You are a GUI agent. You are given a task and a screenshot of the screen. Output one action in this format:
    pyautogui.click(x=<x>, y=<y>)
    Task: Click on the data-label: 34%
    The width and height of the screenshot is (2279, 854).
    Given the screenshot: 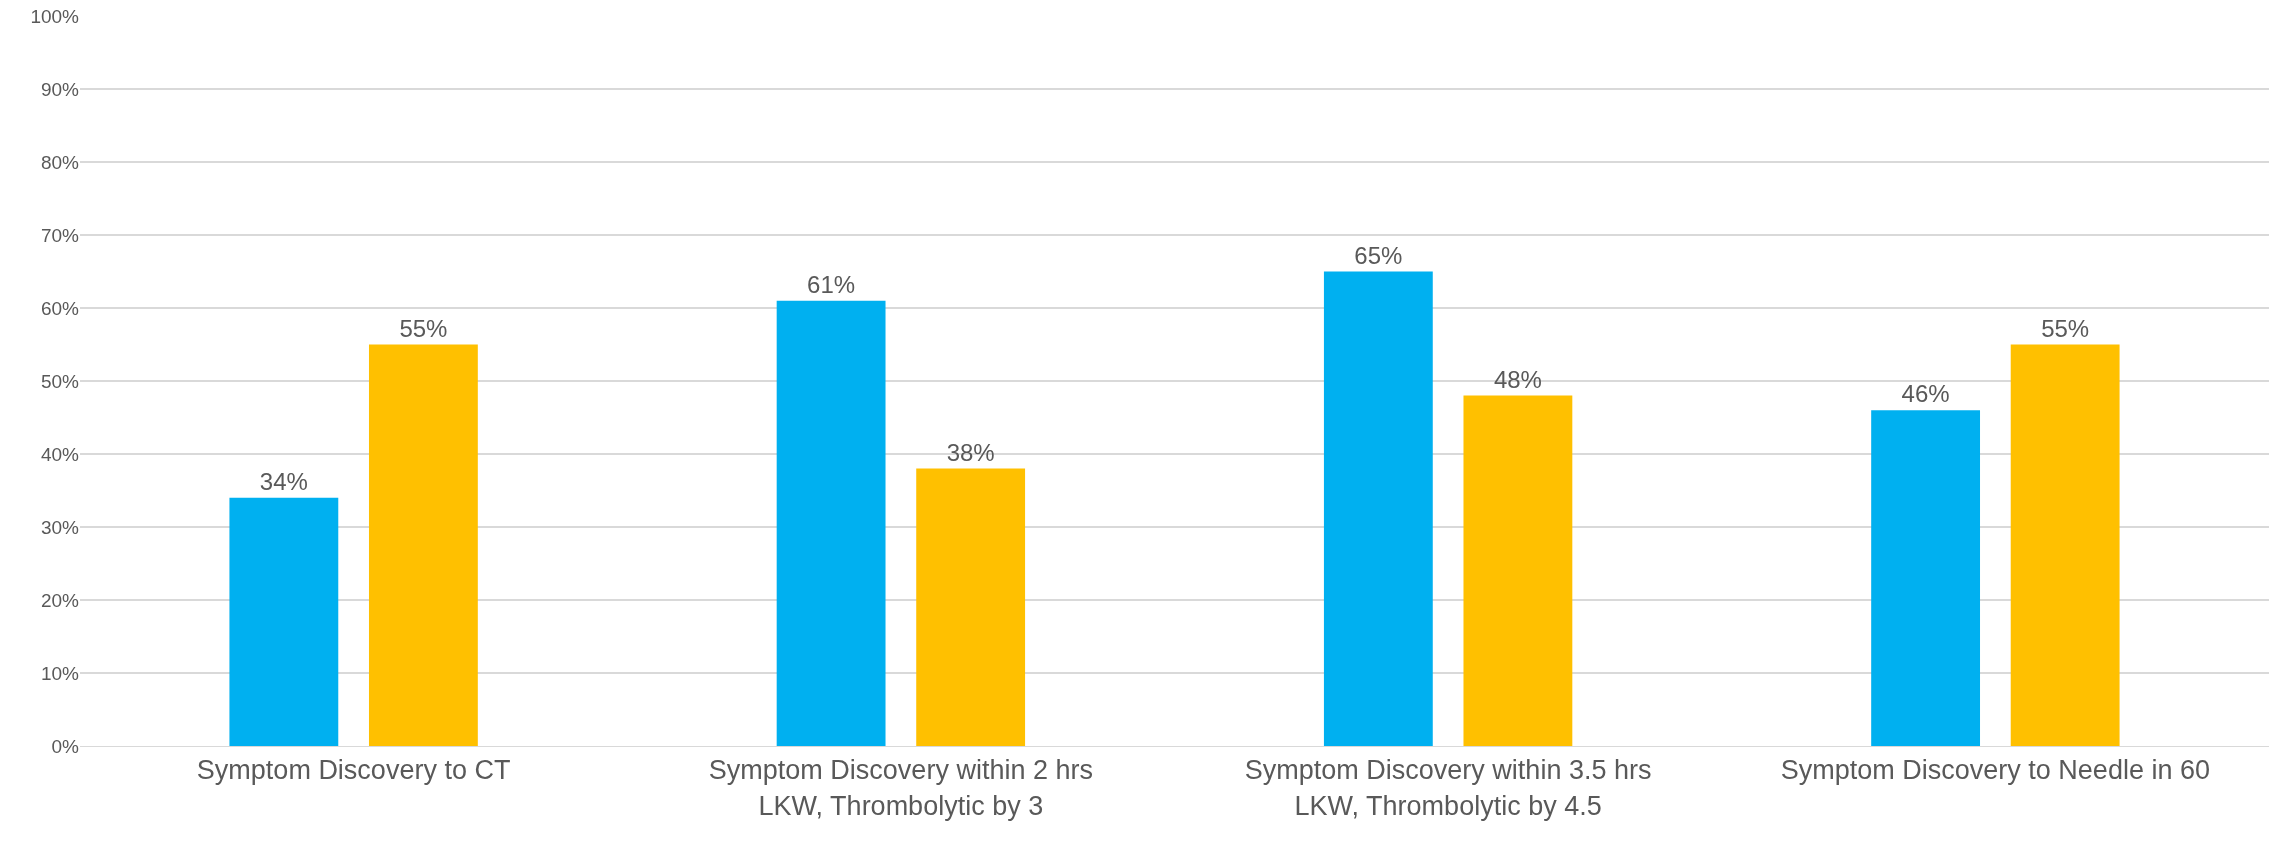 What is the action you would take?
    pyautogui.click(x=283, y=481)
    